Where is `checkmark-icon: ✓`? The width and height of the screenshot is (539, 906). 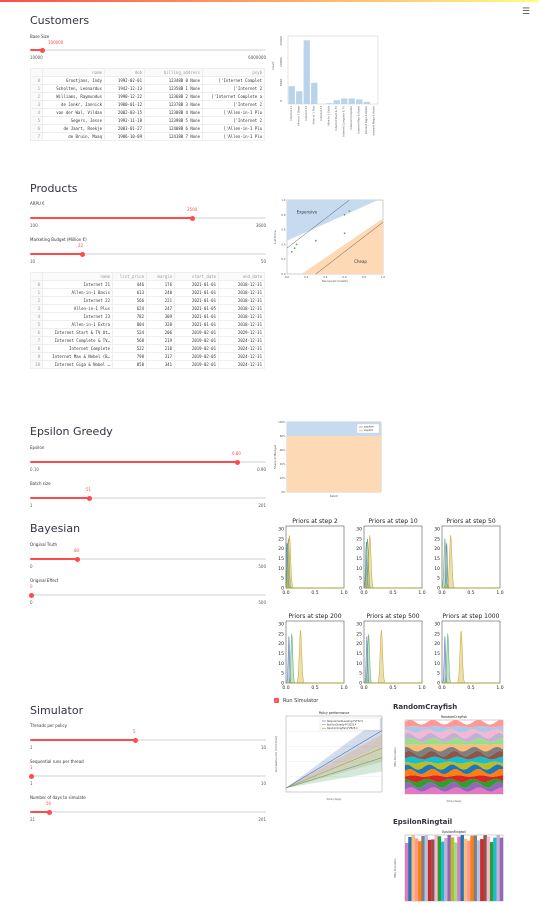
checkmark-icon: ✓ is located at coordinates (276, 700).